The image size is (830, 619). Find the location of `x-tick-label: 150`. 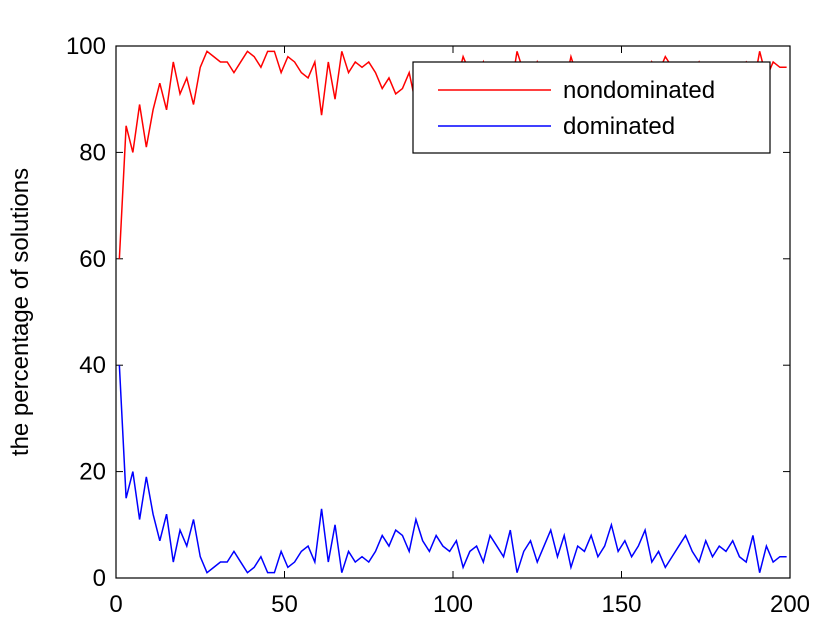

x-tick-label: 150 is located at coordinates (621, 604).